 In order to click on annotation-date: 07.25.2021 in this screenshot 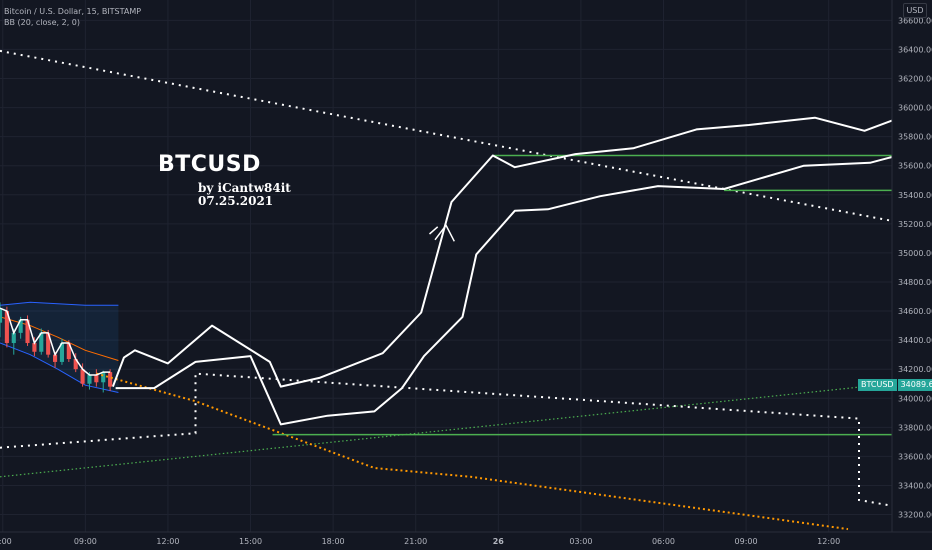, I will do `click(236, 201)`.